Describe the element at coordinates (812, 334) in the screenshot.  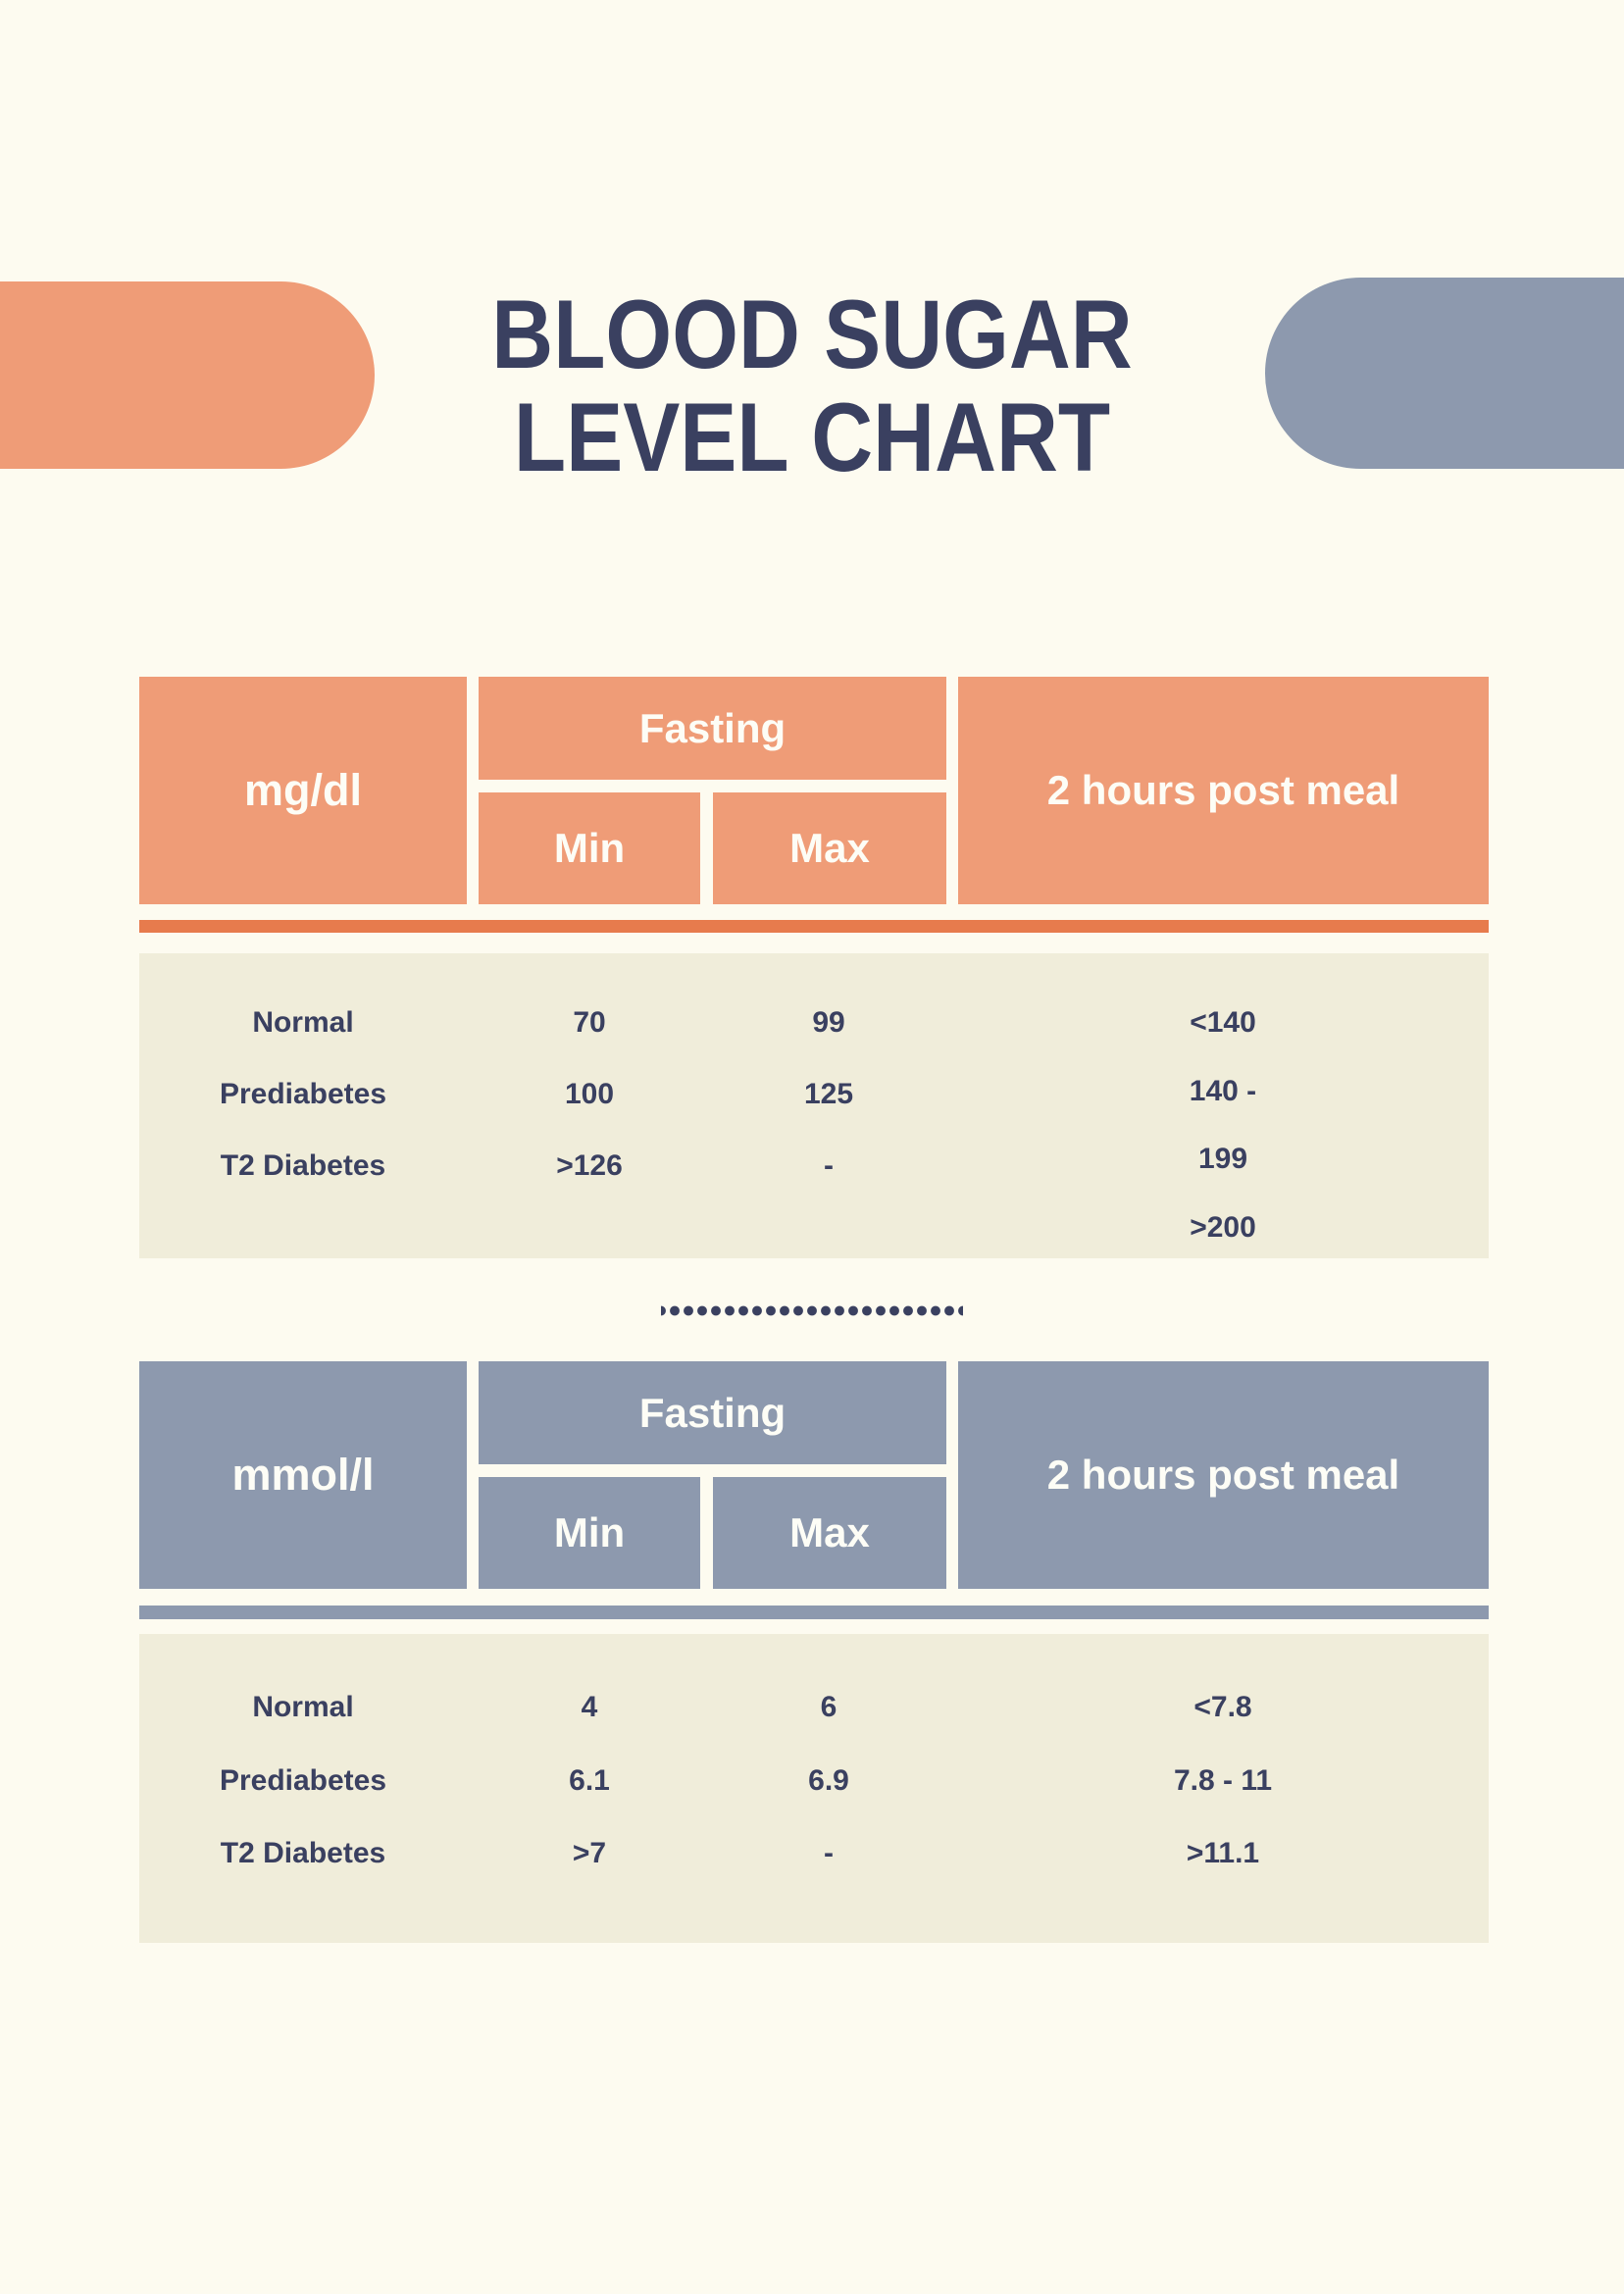
I see `page-title-line1: BLOOD SUGAR` at that location.